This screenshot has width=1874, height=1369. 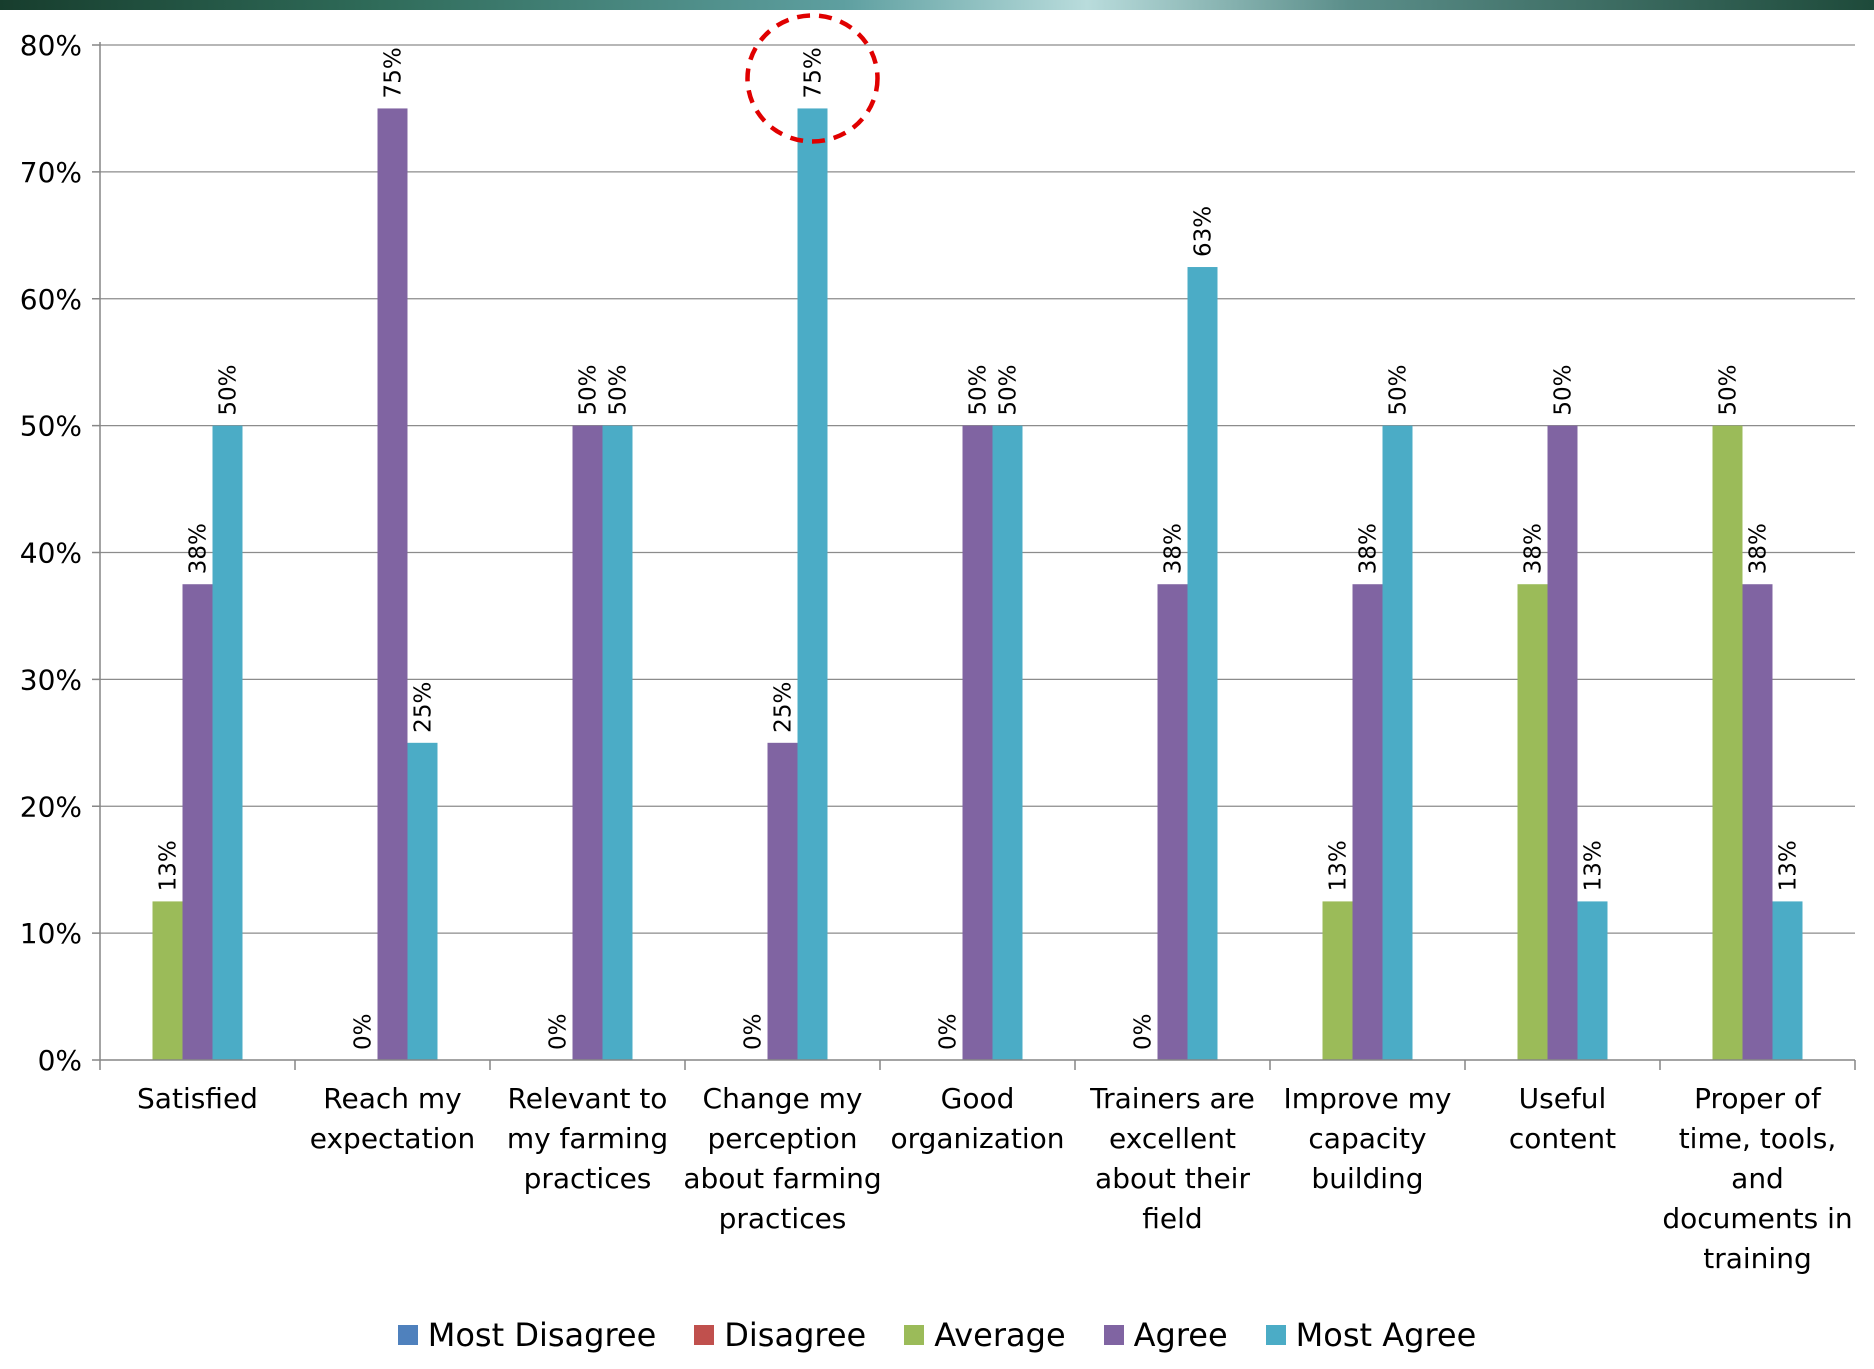 What do you see at coordinates (587, 1138) in the screenshot?
I see `x-category-label: Relevant to my farming practices` at bounding box center [587, 1138].